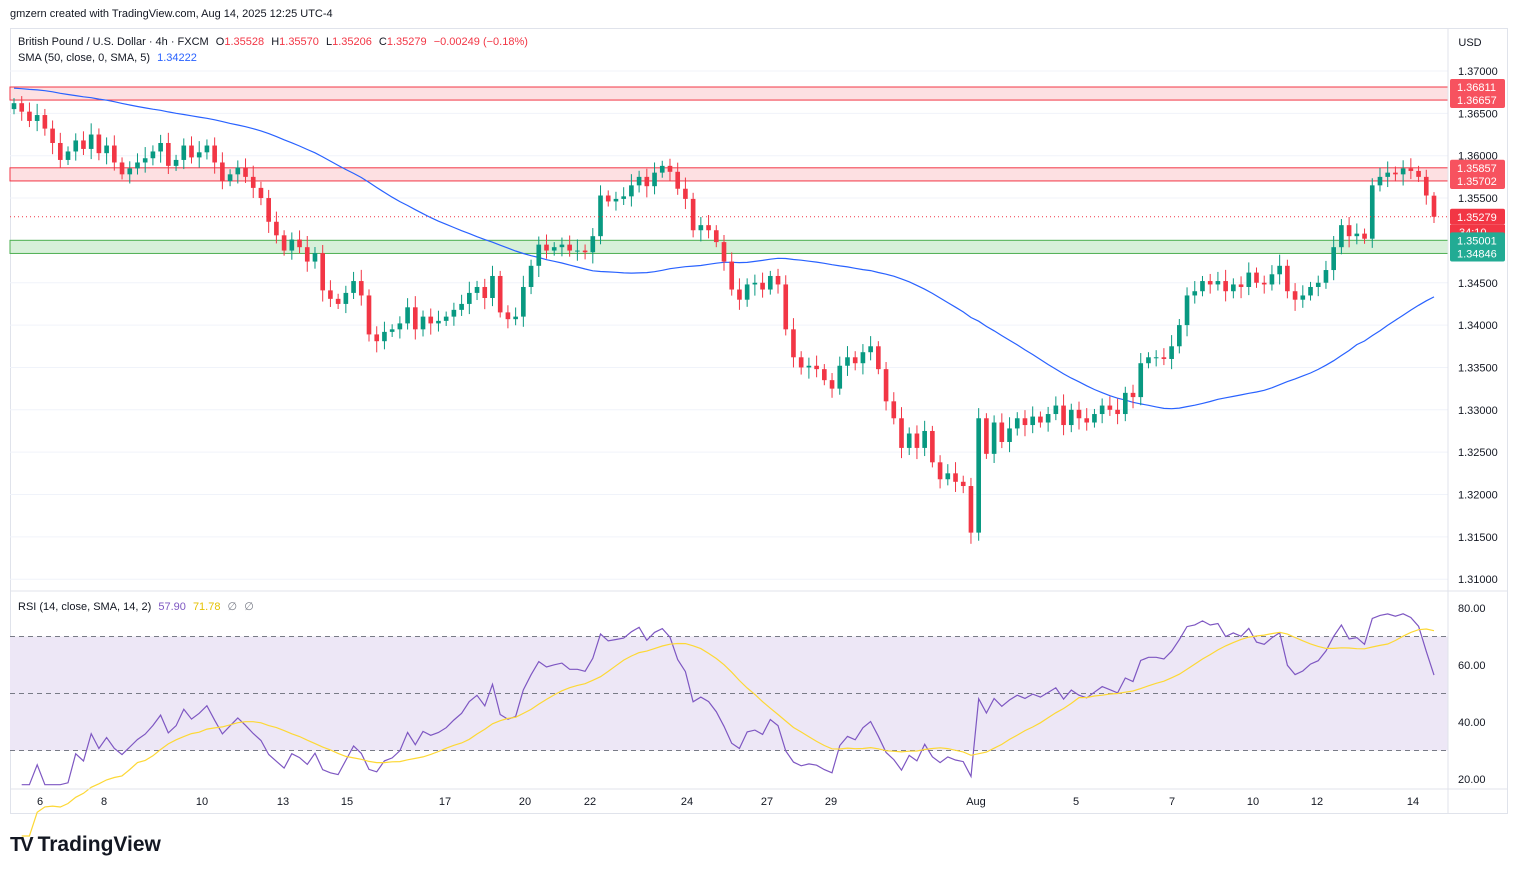  I want to click on close-value: 1.35279, so click(406, 42).